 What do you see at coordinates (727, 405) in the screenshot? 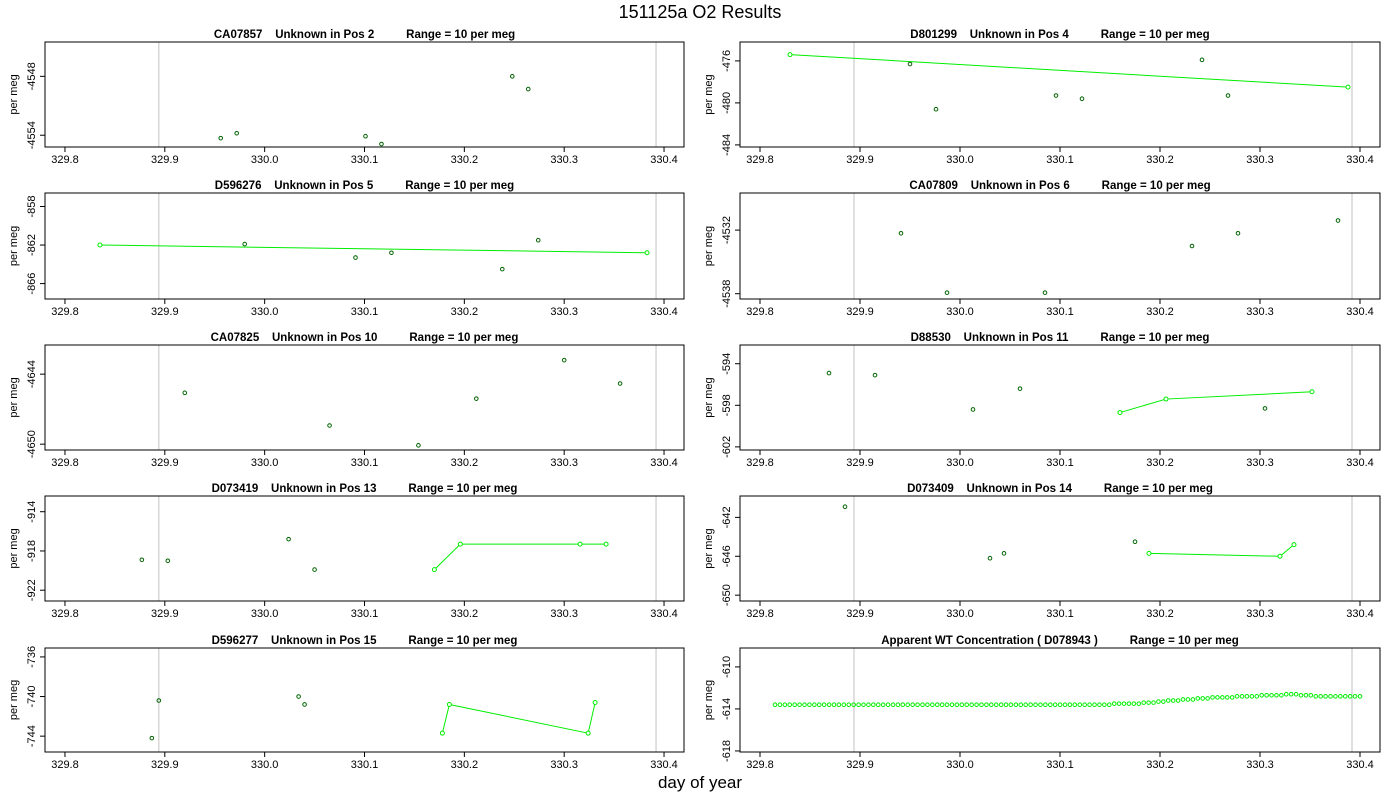
I see `y-tick-label: -598` at bounding box center [727, 405].